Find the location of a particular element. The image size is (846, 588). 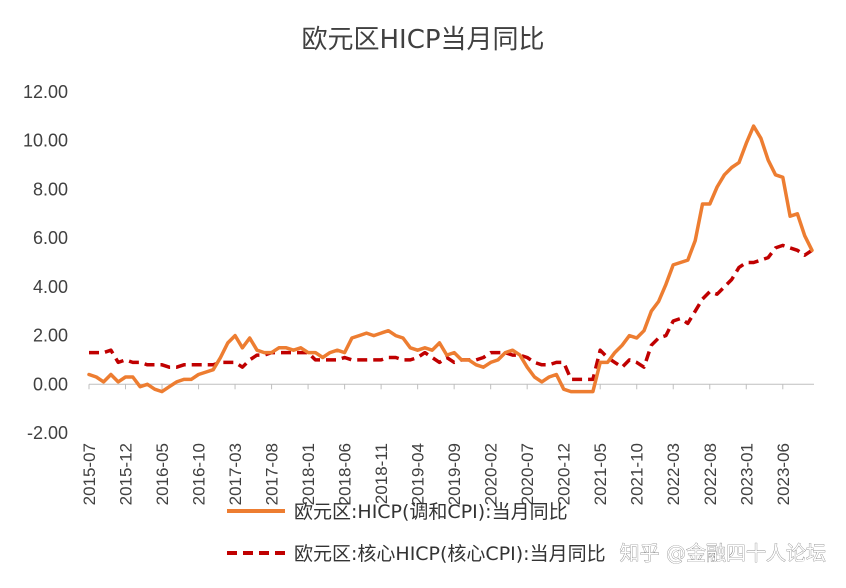

x-tick-label: 2021-10 is located at coordinates (637, 474).